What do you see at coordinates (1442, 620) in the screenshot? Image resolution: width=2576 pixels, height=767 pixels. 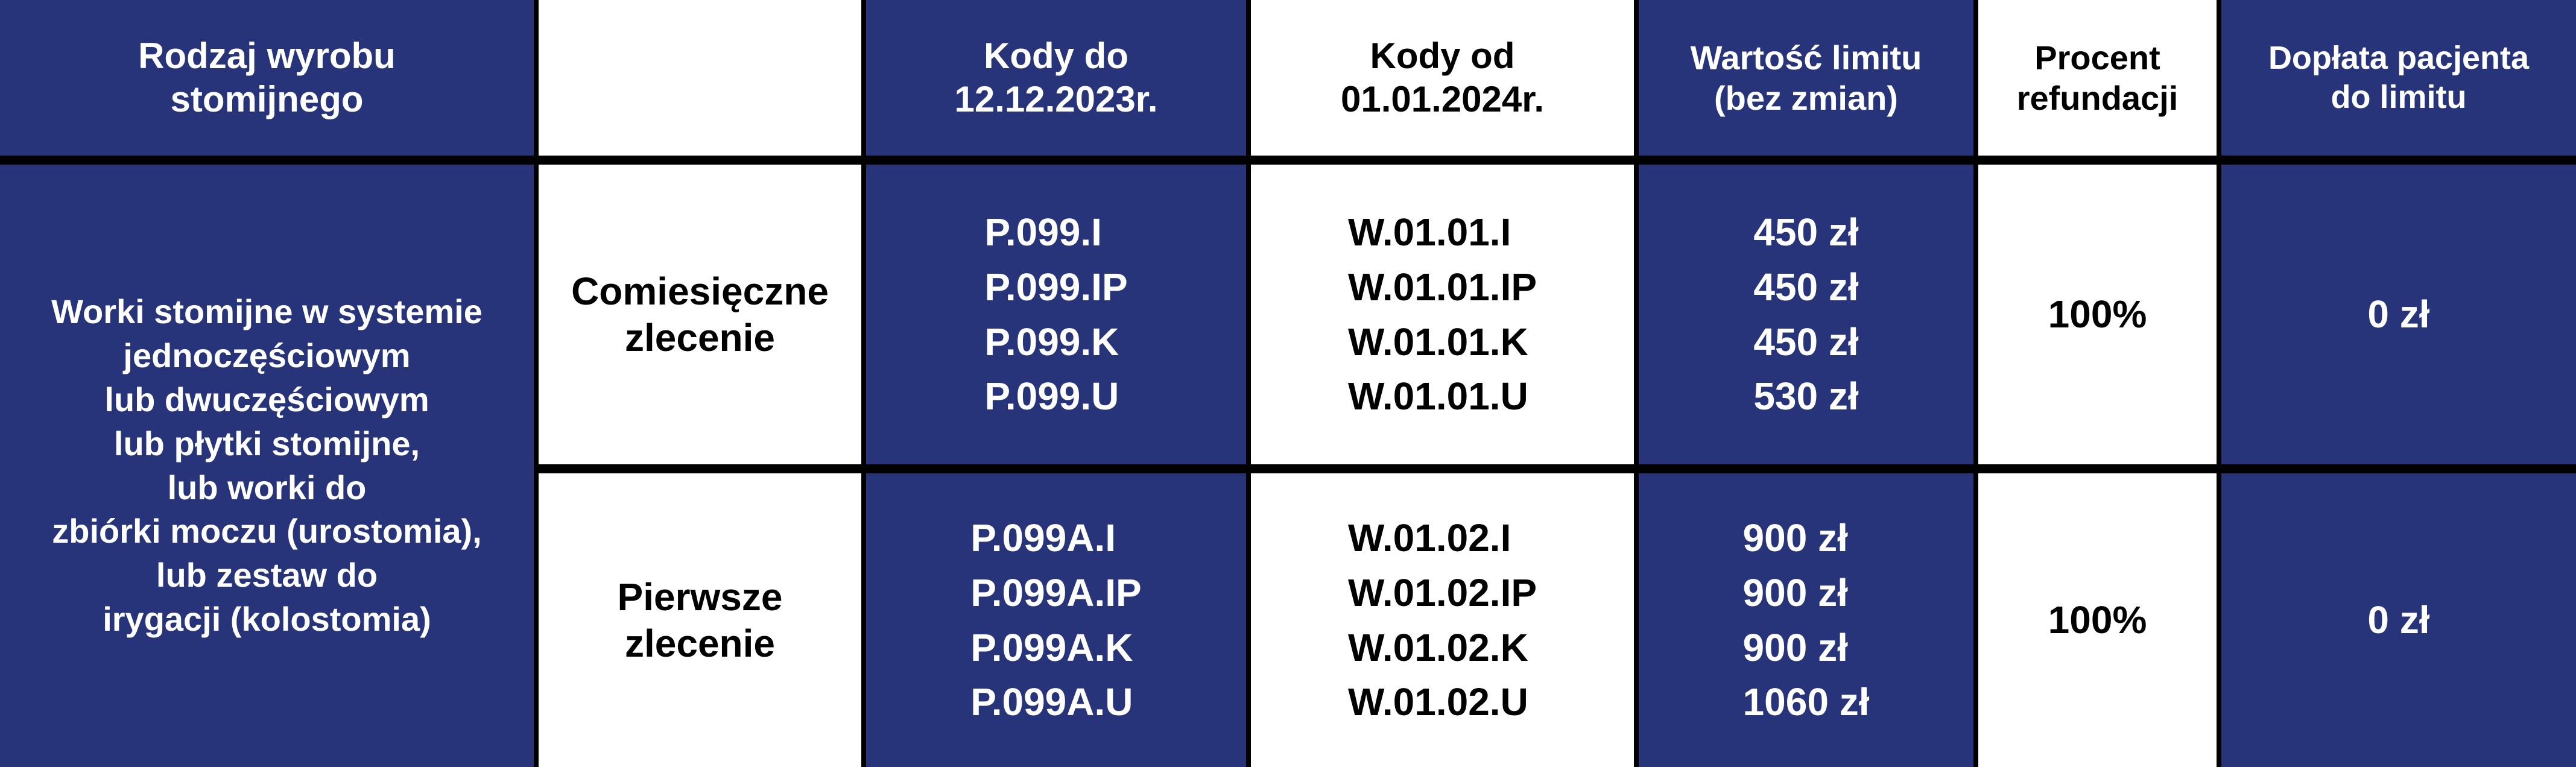 I see `codes-new-first: W.01.02.I W.01.02.IP W.01.02.K W.01.02.U` at bounding box center [1442, 620].